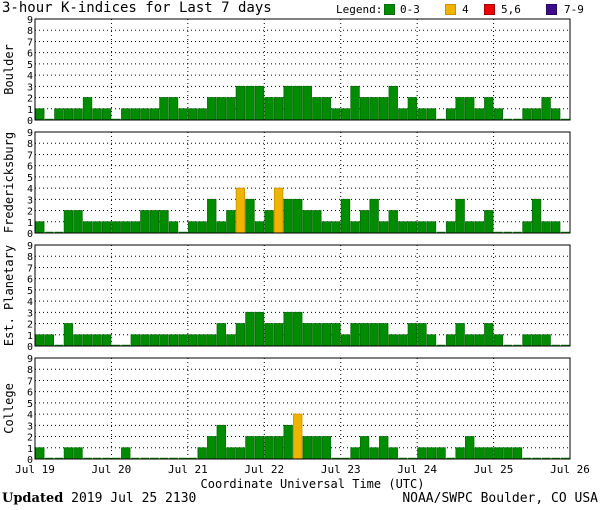 The height and width of the screenshot is (510, 600). I want to click on legend-text-5-6: 5,6, so click(511, 9).